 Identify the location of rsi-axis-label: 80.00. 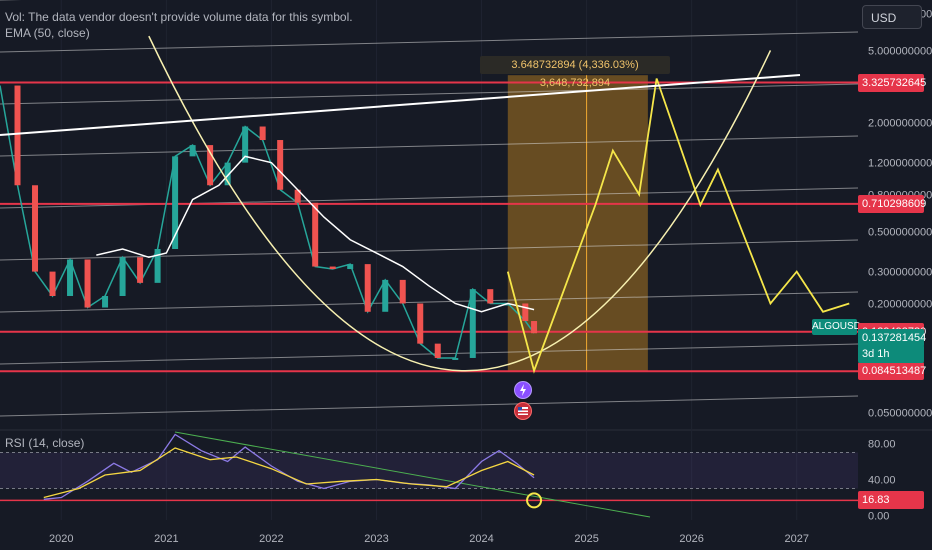
(882, 445).